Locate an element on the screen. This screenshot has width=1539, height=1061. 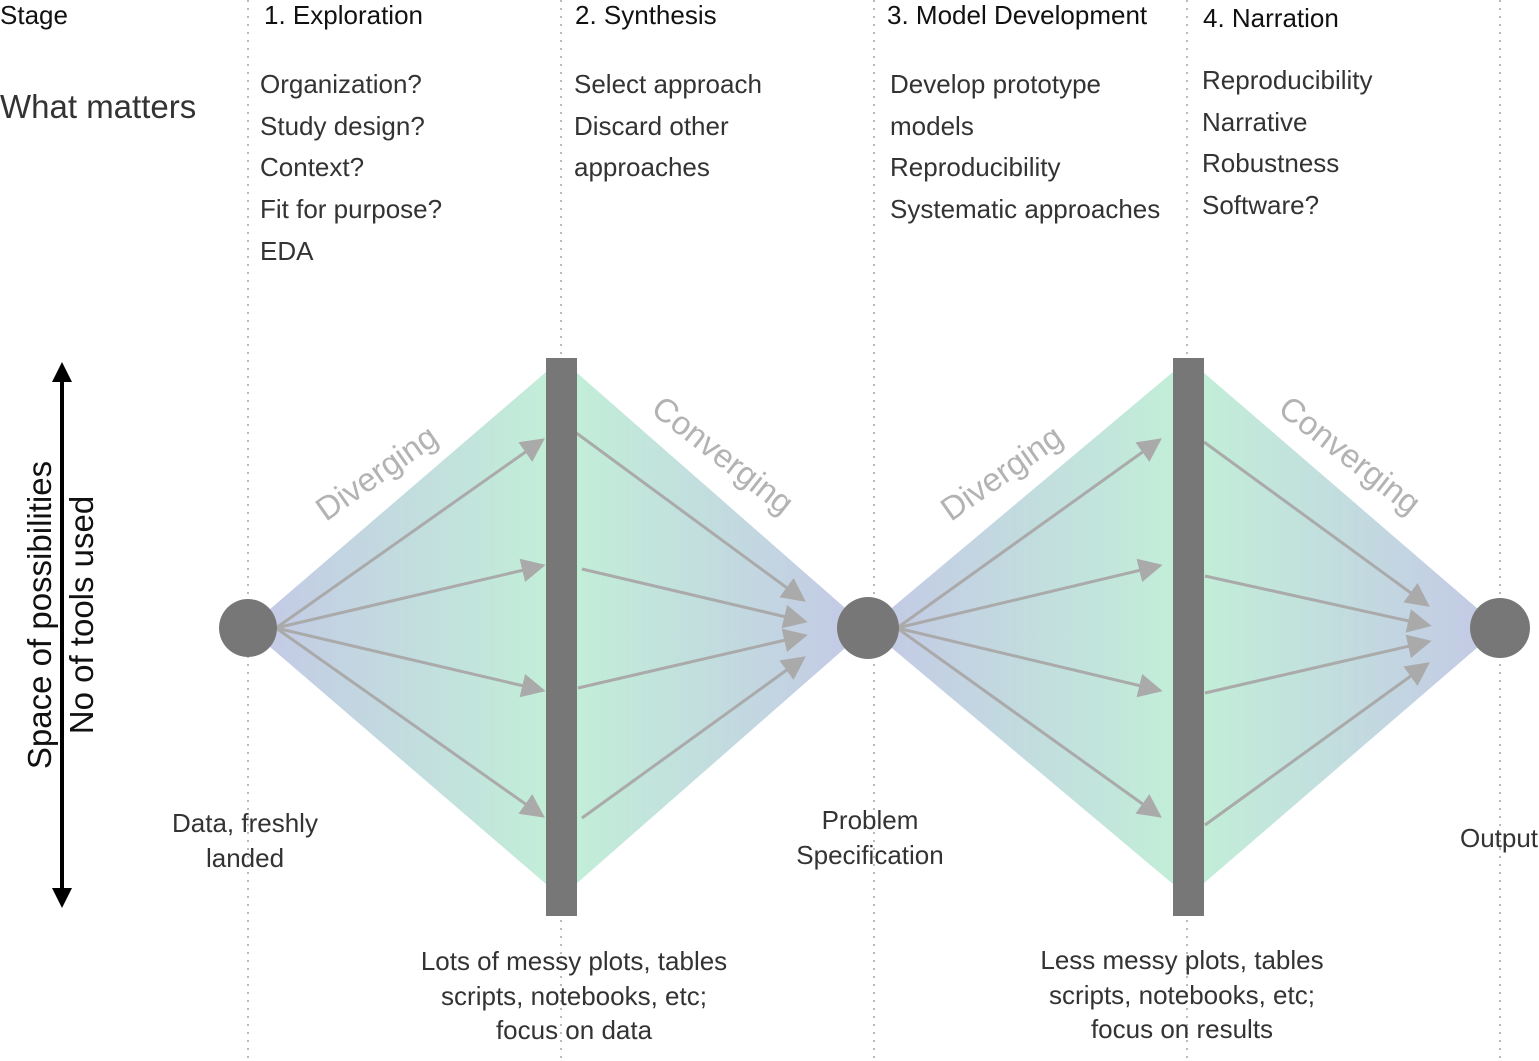
caption-line: Problem is located at coordinates (870, 820).